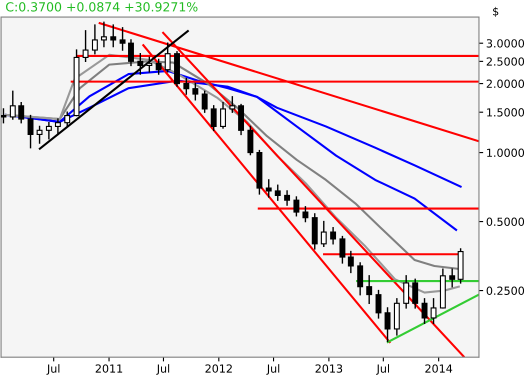 The width and height of the screenshot is (531, 380). I want to click on x-tick-label: 2013, so click(329, 368).